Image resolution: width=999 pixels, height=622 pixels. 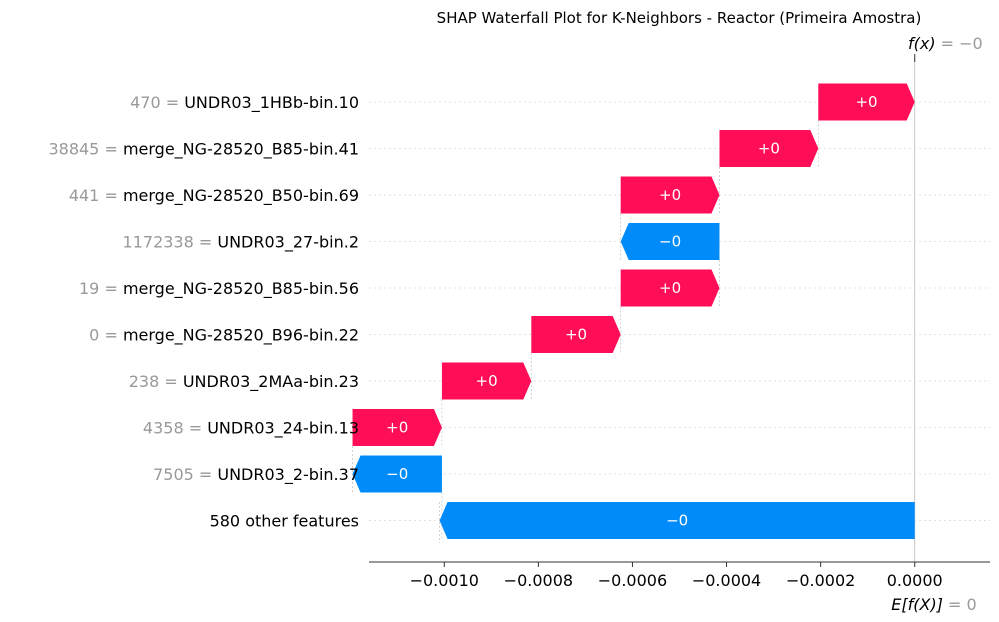 What do you see at coordinates (283, 429) in the screenshot?
I see `feature-name: UNDR03_24-bin.13` at bounding box center [283, 429].